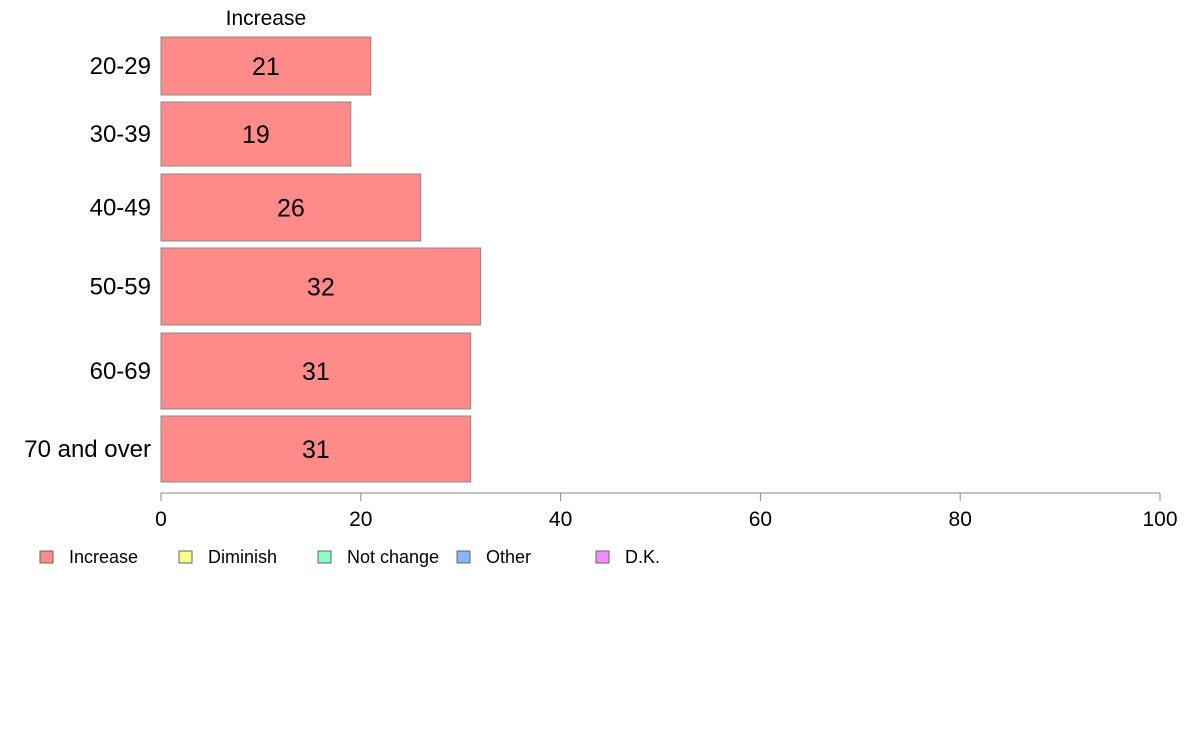 The image size is (1188, 741). I want to click on category-label: 60-69, so click(120, 371).